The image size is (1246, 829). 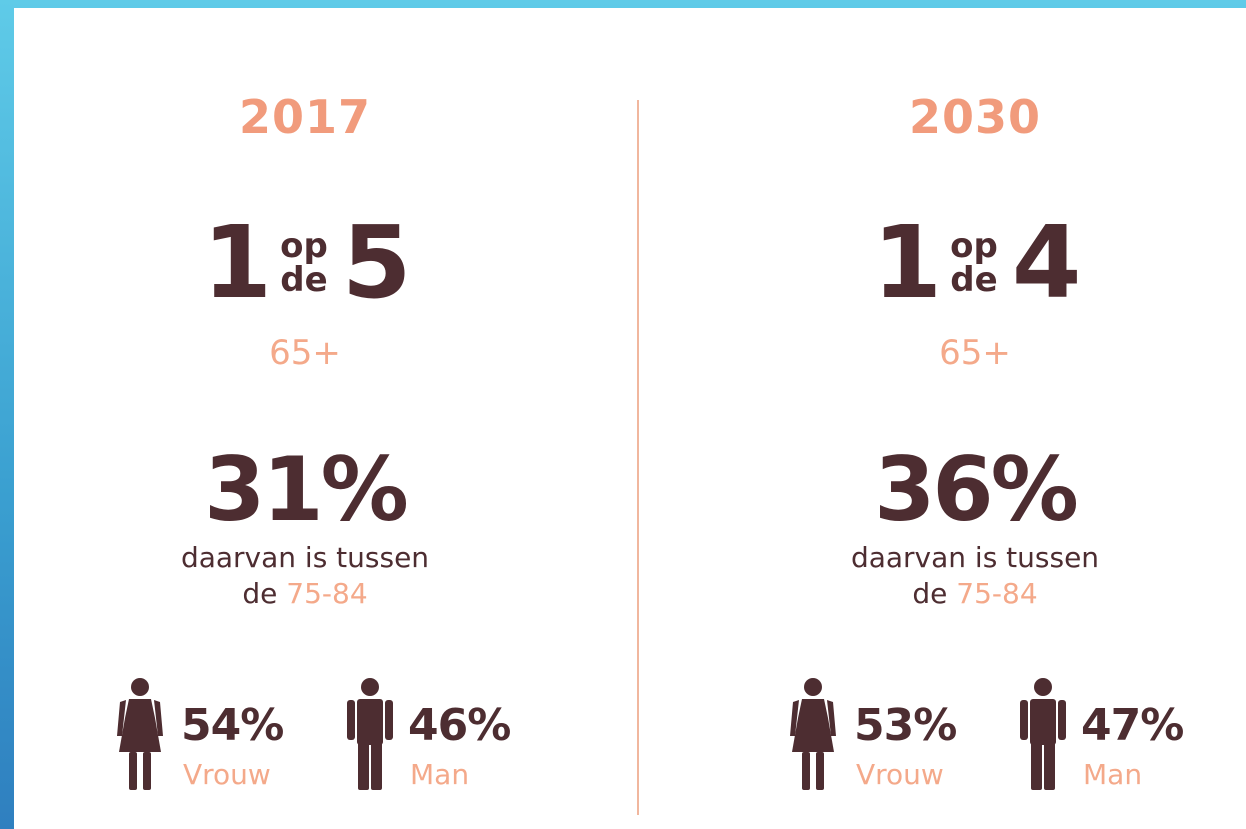 I want to click on percentage: 31%, so click(x=306, y=489).